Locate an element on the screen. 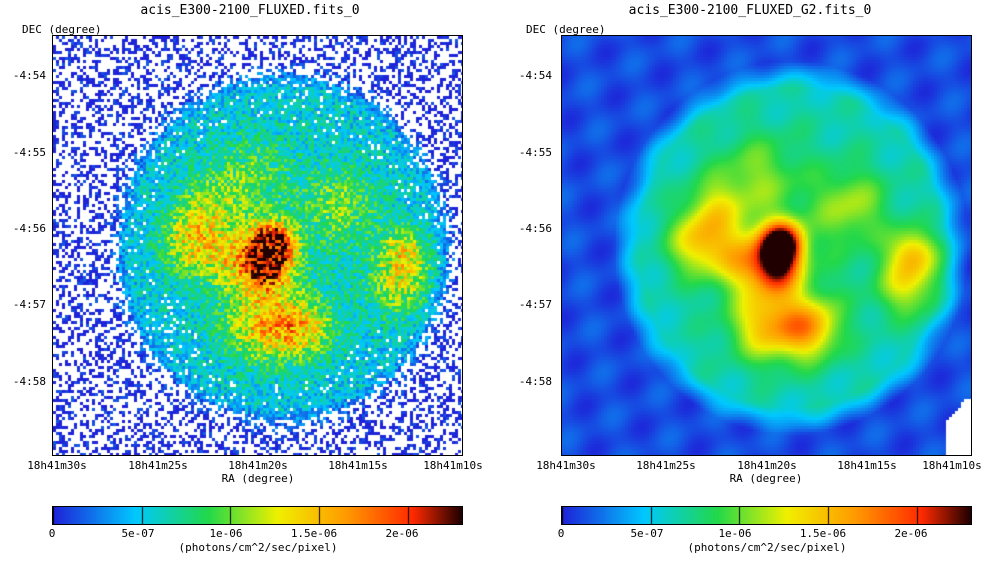  panel-title: acis_E300-2100_FLUXED_G2.fits_0 is located at coordinates (750, 10).